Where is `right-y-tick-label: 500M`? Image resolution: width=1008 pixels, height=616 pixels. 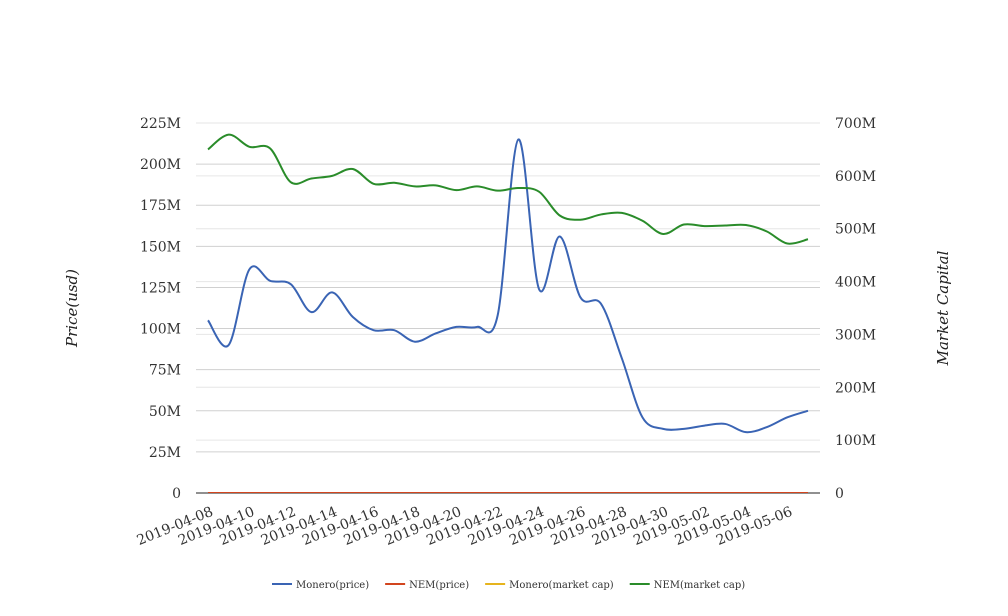 right-y-tick-label: 500M is located at coordinates (855, 230).